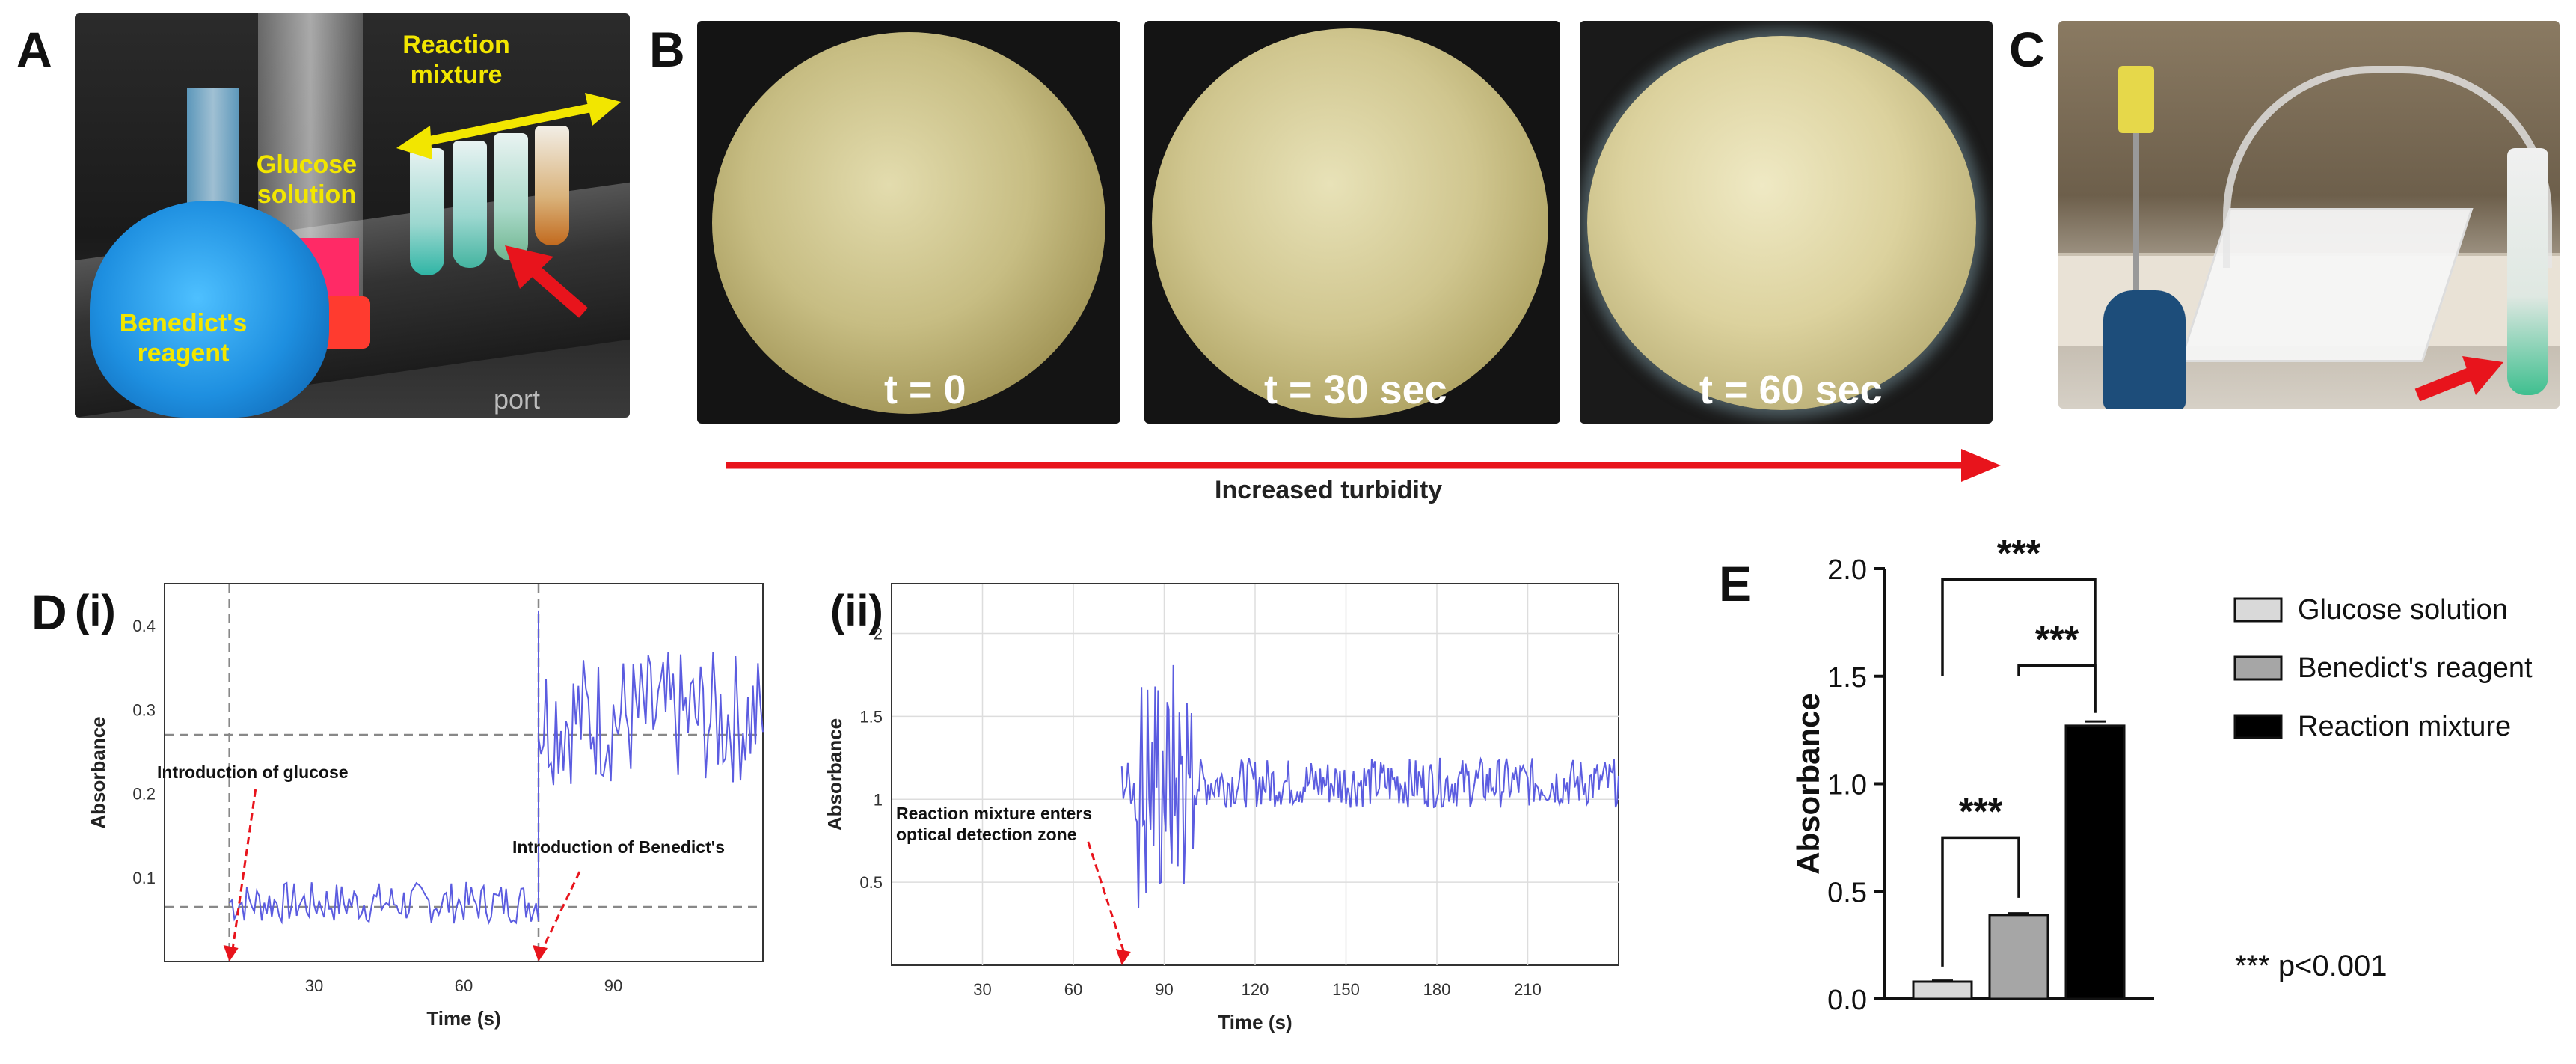 This screenshot has width=2576, height=1064. Describe the element at coordinates (49, 612) in the screenshot. I see `panel-letter-d: D` at that location.